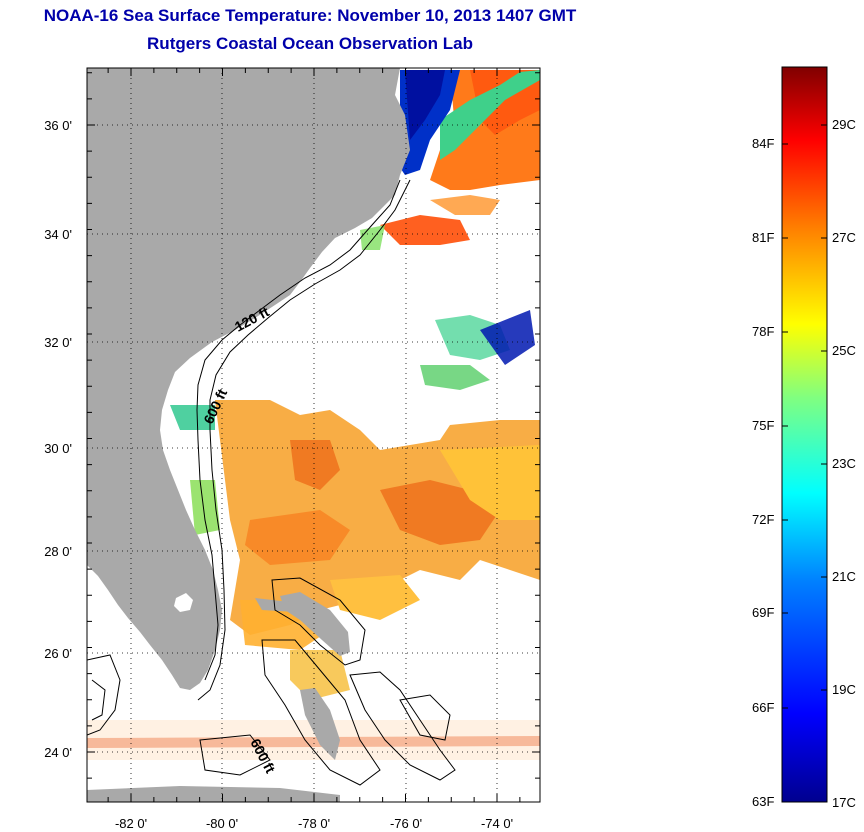  Describe the element at coordinates (763, 425) in the screenshot. I see `colorbar-f-label: 75F` at that location.